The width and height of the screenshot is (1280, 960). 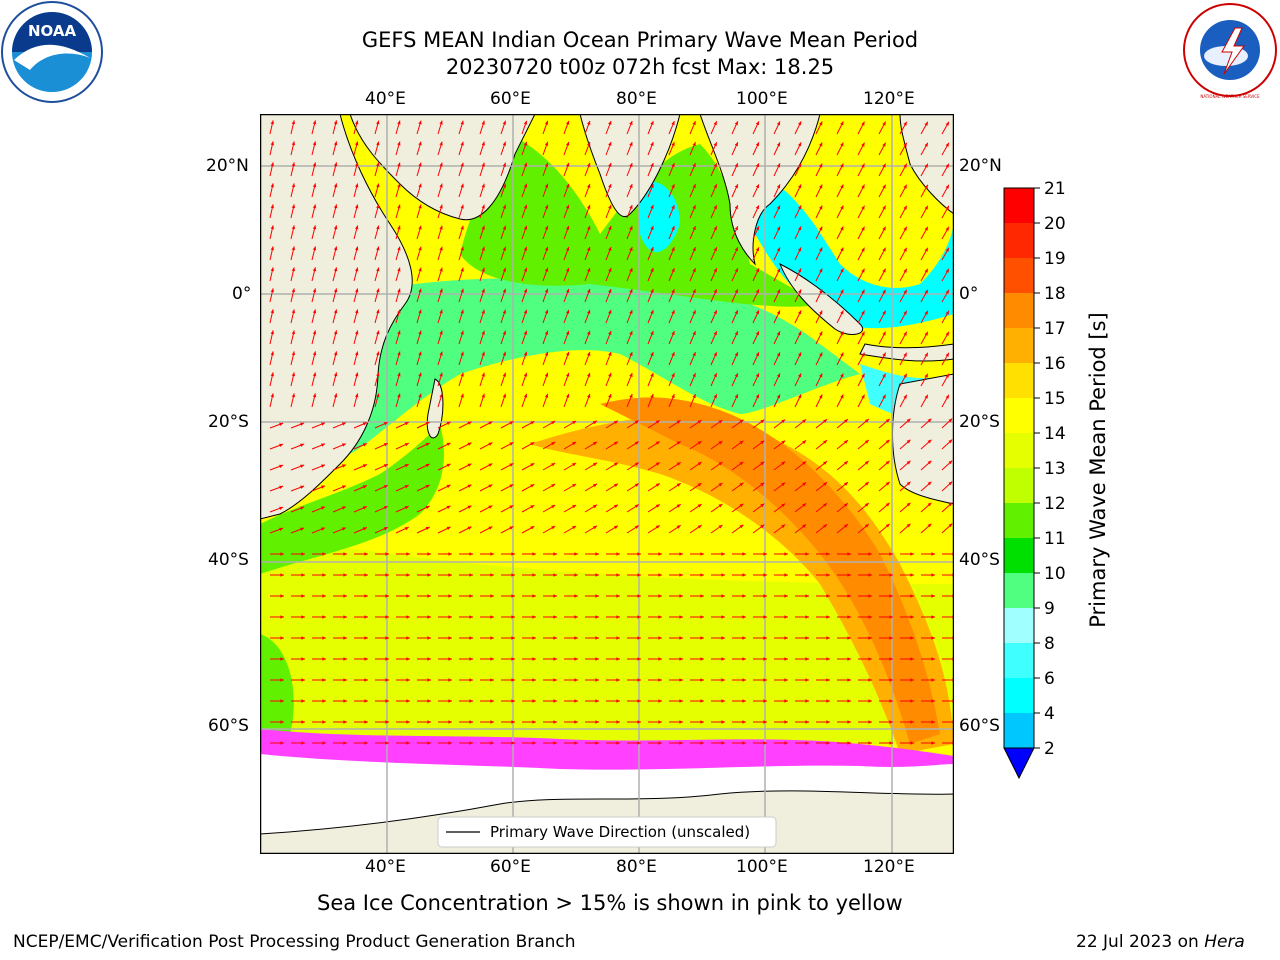 What do you see at coordinates (1098, 470) in the screenshot?
I see `colorbar-label: Primary Wave Mean Period [s]` at bounding box center [1098, 470].